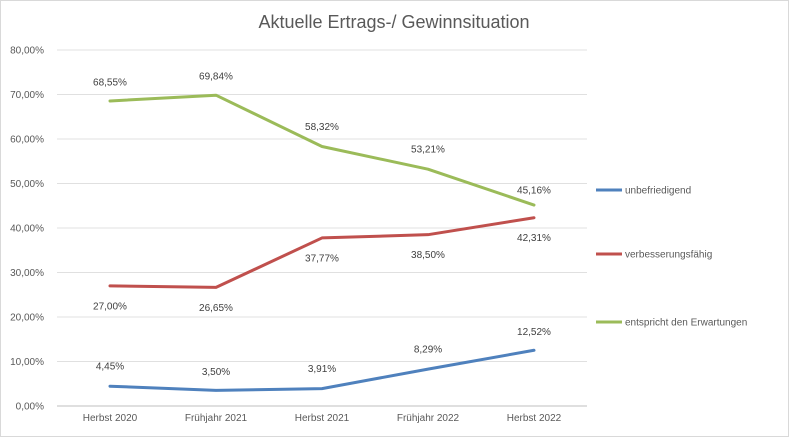 The height and width of the screenshot is (437, 789). Describe the element at coordinates (110, 82) in the screenshot. I see `data-label: 68,55%` at that location.